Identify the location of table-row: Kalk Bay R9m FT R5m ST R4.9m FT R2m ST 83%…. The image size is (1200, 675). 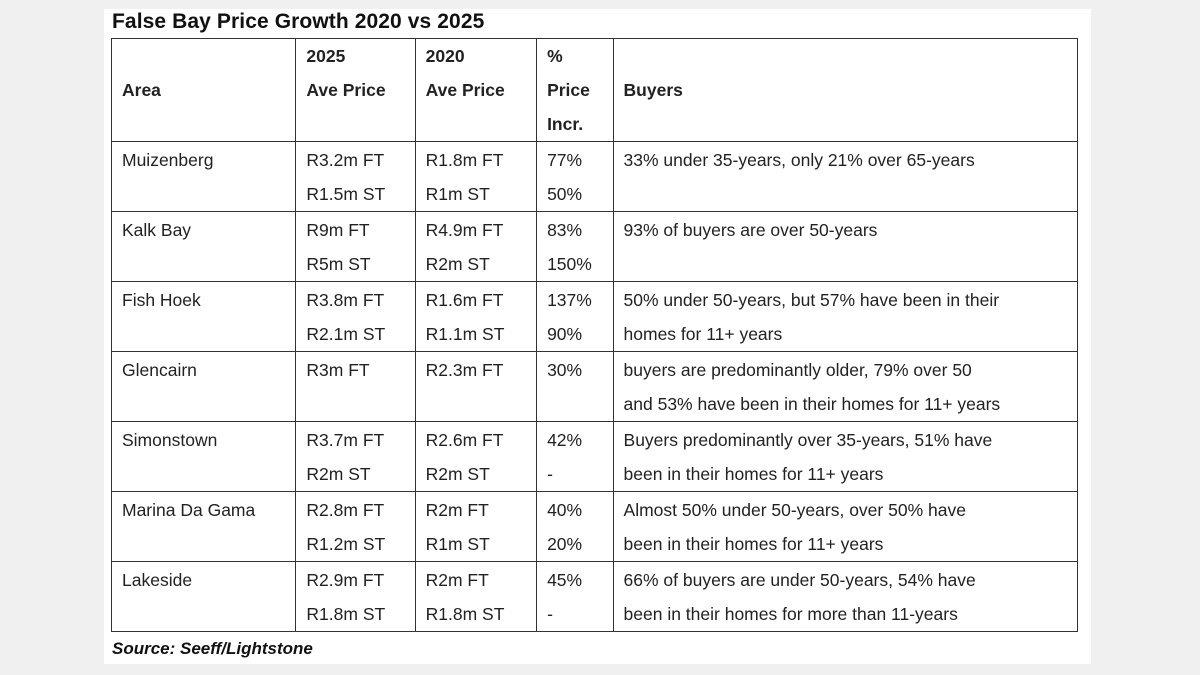
(594, 246).